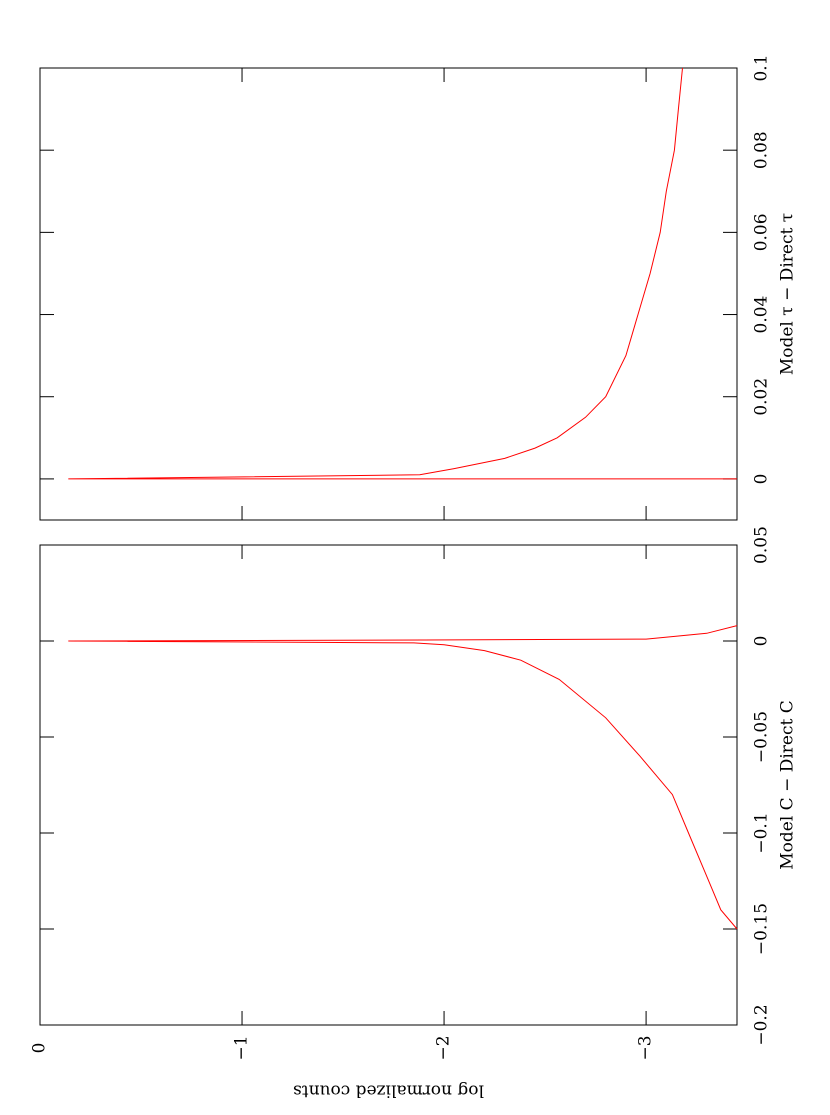 Image resolution: width=830 pixels, height=1115 pixels. Describe the element at coordinates (646, 1047) in the screenshot. I see `y-tick-label: −3` at that location.